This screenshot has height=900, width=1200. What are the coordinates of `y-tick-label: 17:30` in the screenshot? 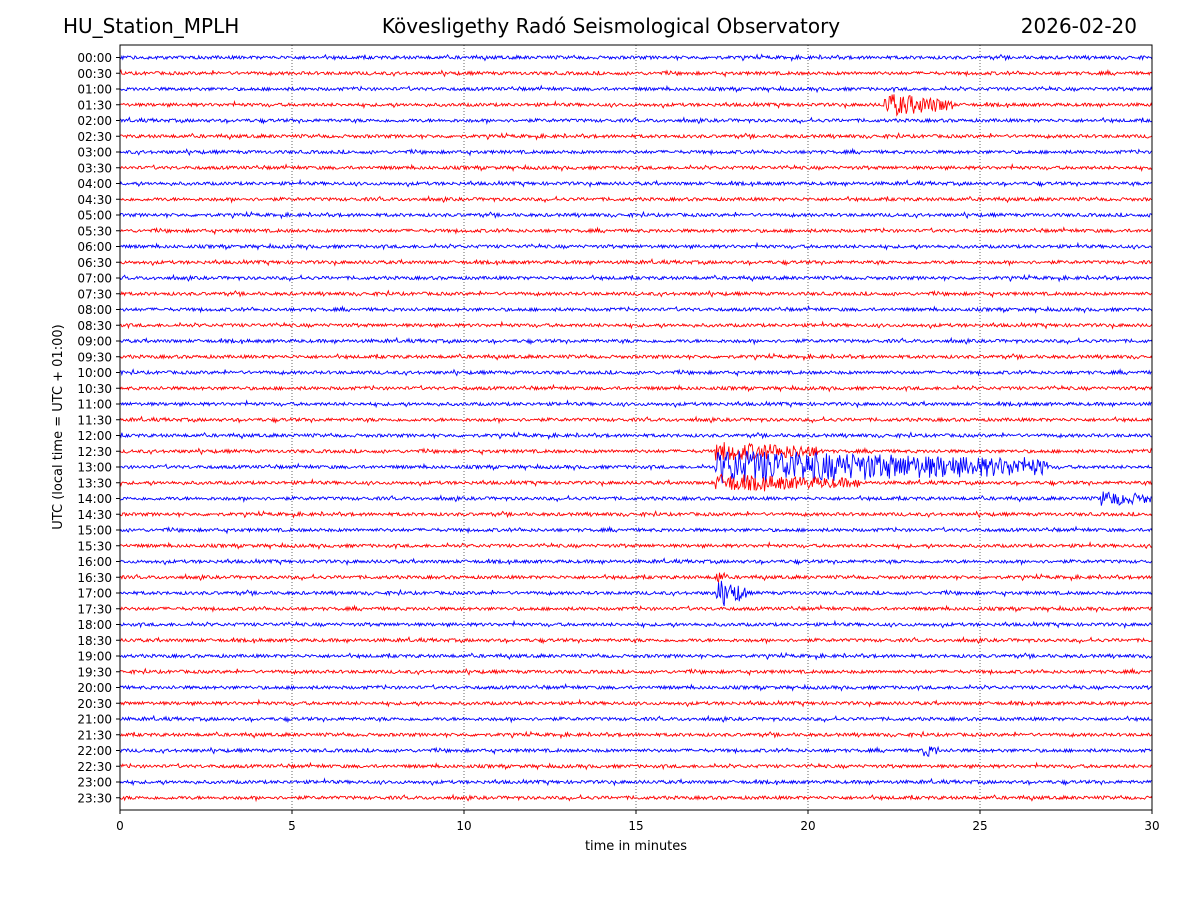 It's located at (94, 609).